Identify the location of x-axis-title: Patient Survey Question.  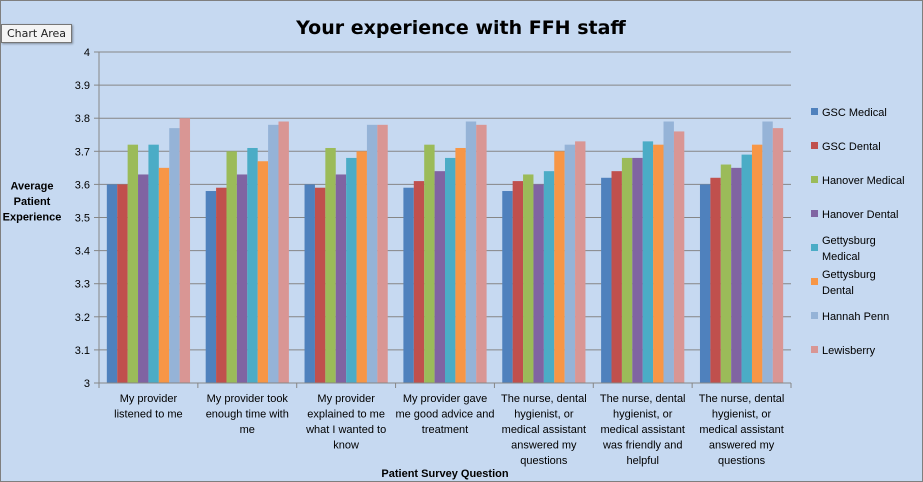
(444, 474).